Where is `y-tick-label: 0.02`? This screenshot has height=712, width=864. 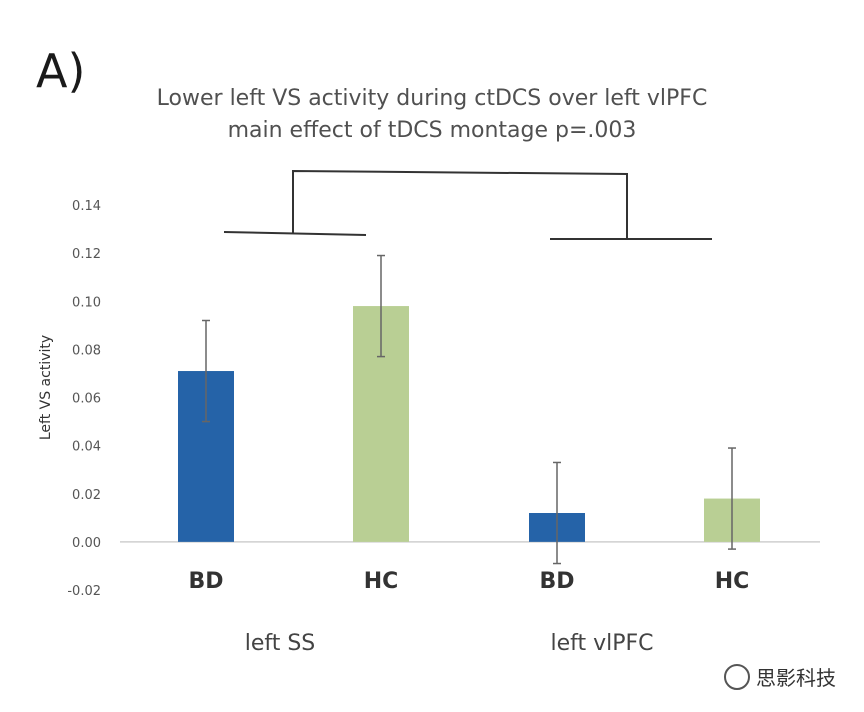 y-tick-label: 0.02 is located at coordinates (86, 495).